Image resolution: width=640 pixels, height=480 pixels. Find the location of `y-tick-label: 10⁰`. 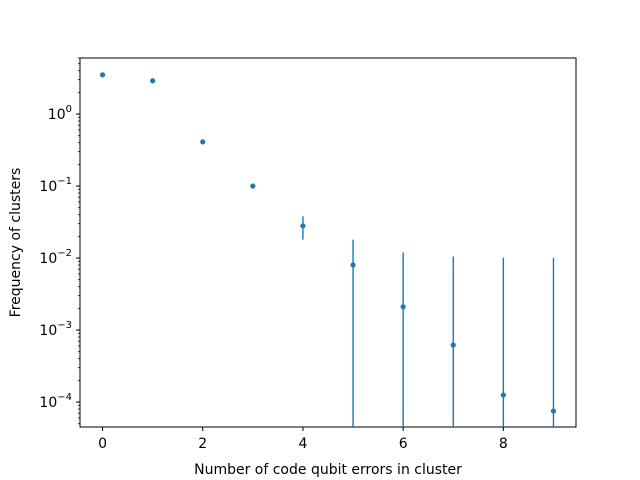

y-tick-label: 10⁰ is located at coordinates (60, 113).